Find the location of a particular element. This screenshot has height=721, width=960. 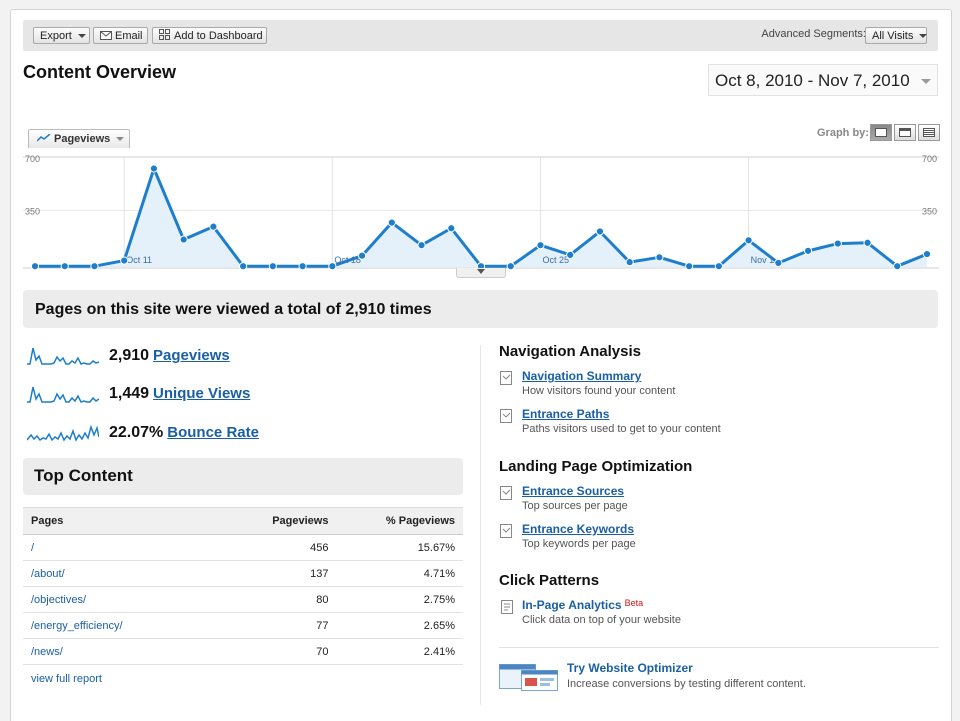

stat-link-bounce-rate: Bounce Rate is located at coordinates (213, 433).